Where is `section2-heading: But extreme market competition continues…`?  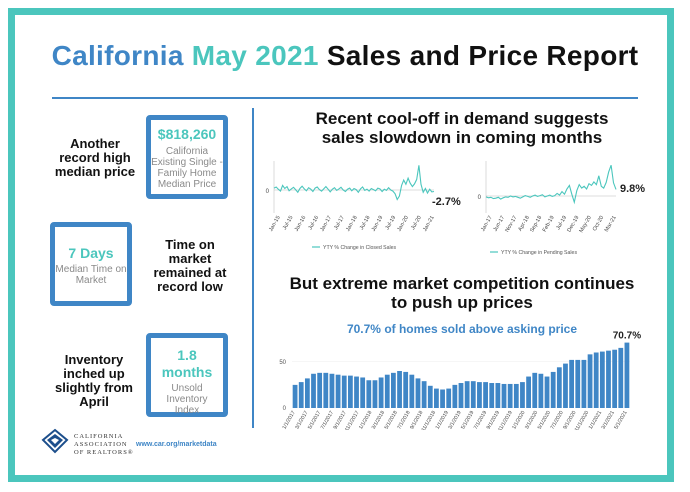 section2-heading: But extreme market competition continues… is located at coordinates (462, 293).